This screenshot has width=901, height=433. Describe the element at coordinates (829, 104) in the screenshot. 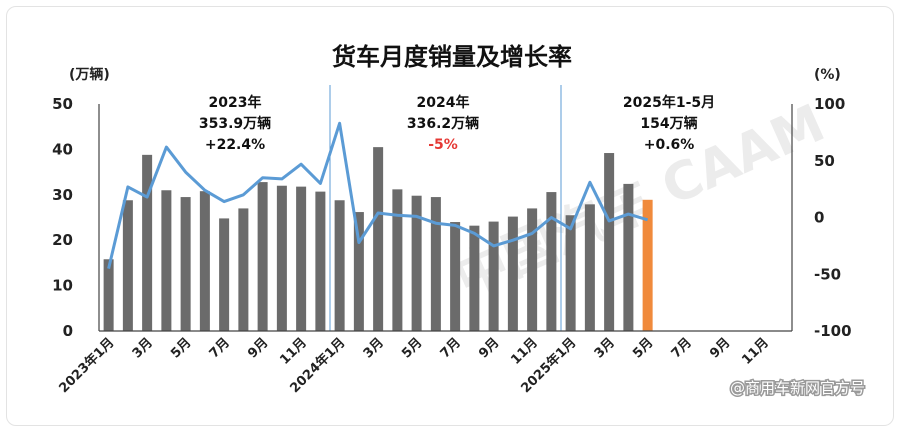

I see `right-tick-label: 100` at that location.